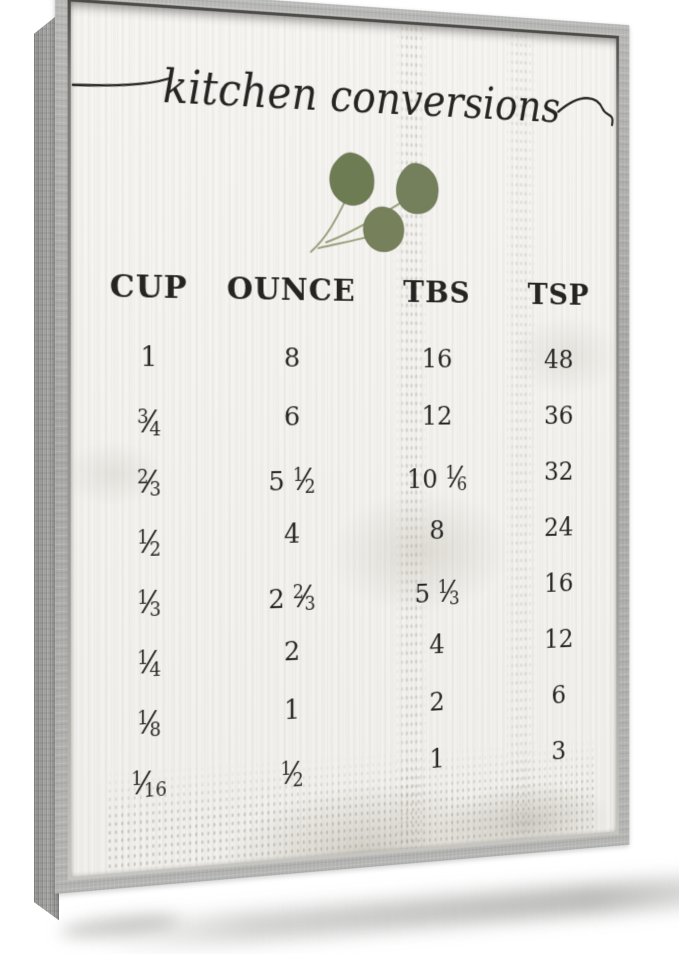 Image resolution: width=679 pixels, height=954 pixels. Describe the element at coordinates (559, 528) in the screenshot. I see `table-cell: 24` at that location.